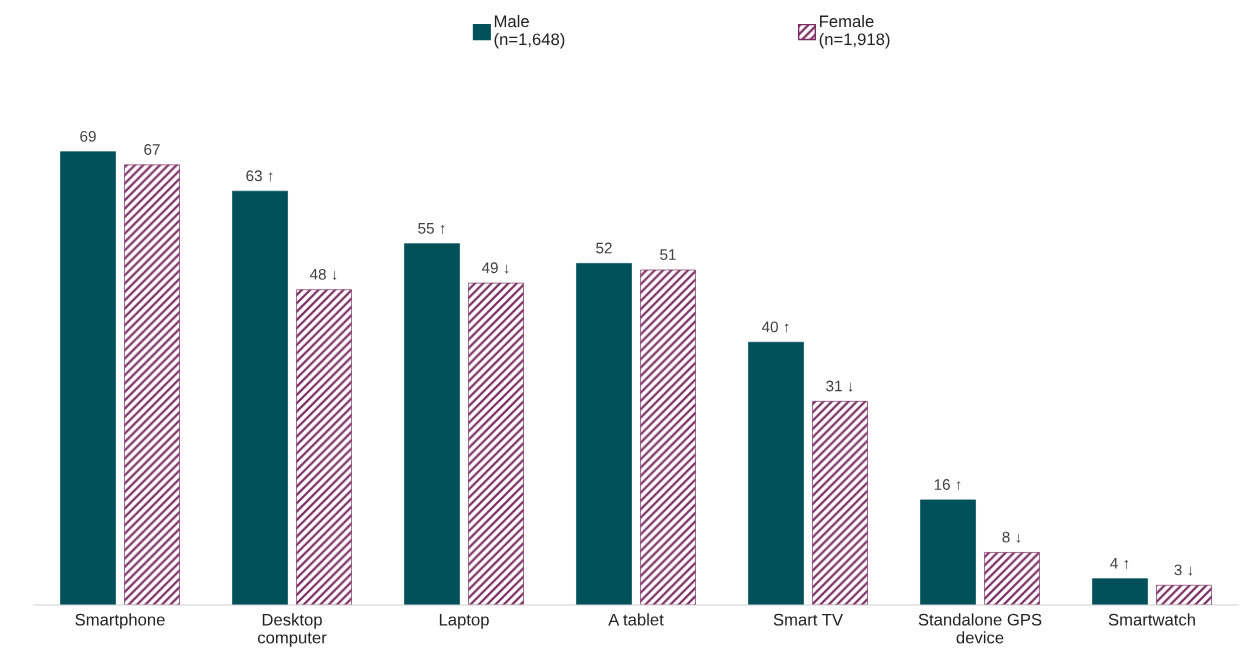 The image size is (1240, 665). I want to click on x-tick-label: Desktop computer, so click(292, 630).